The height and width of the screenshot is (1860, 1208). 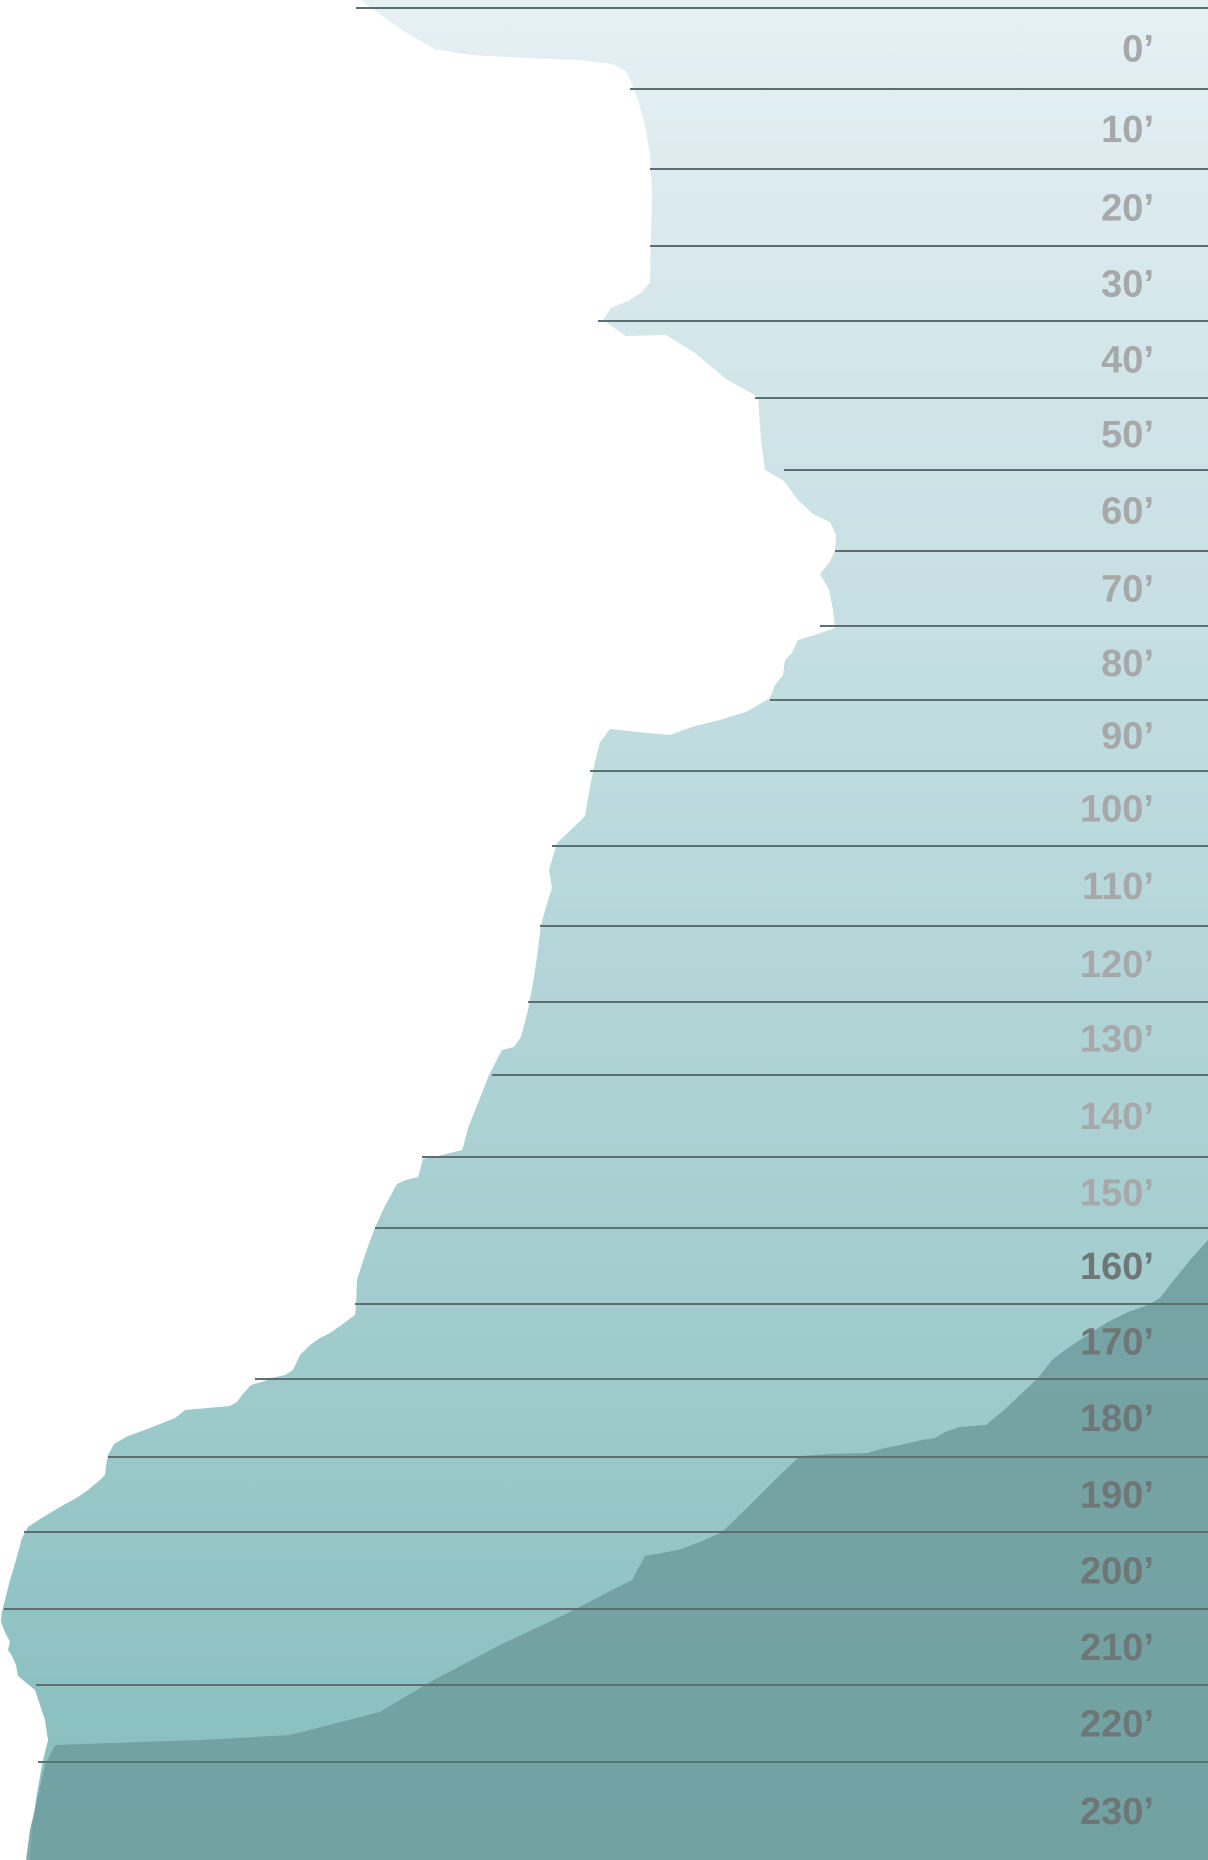 I want to click on depth-label-10: 10’, so click(x=1127, y=130).